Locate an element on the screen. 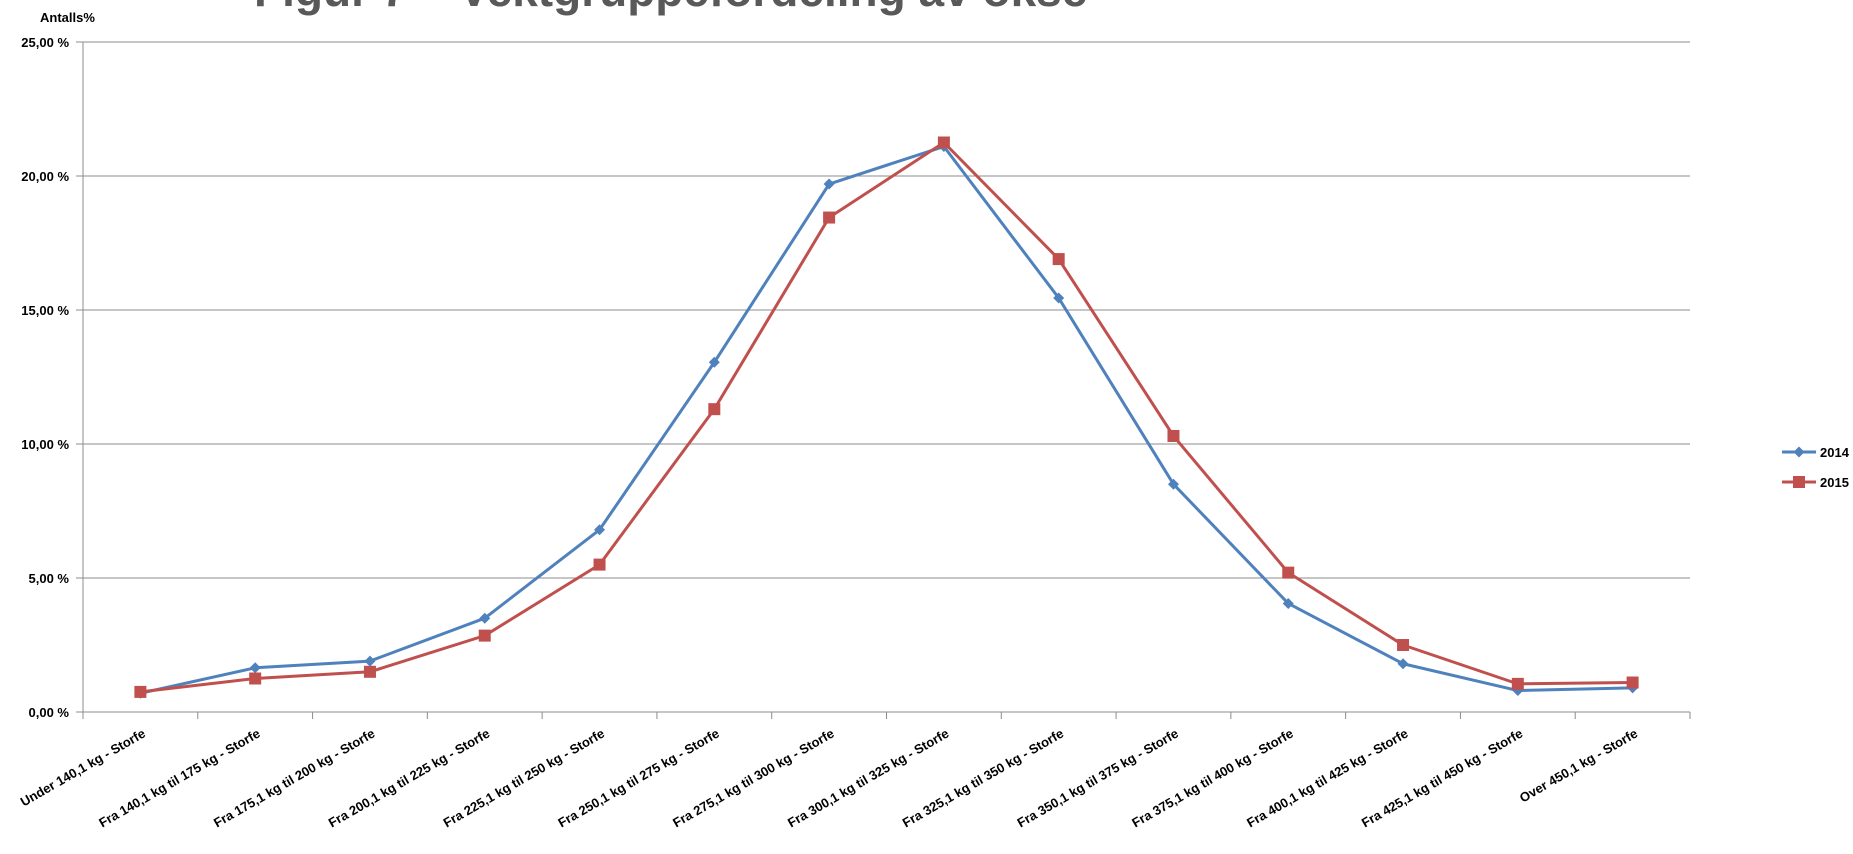 The width and height of the screenshot is (1853, 854). legend-label: 2014 is located at coordinates (1835, 452).